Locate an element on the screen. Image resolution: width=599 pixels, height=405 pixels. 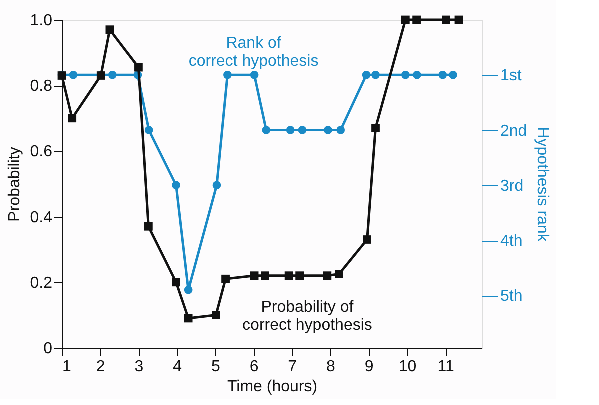
y2-tick-label: 5th is located at coordinates (511, 297).